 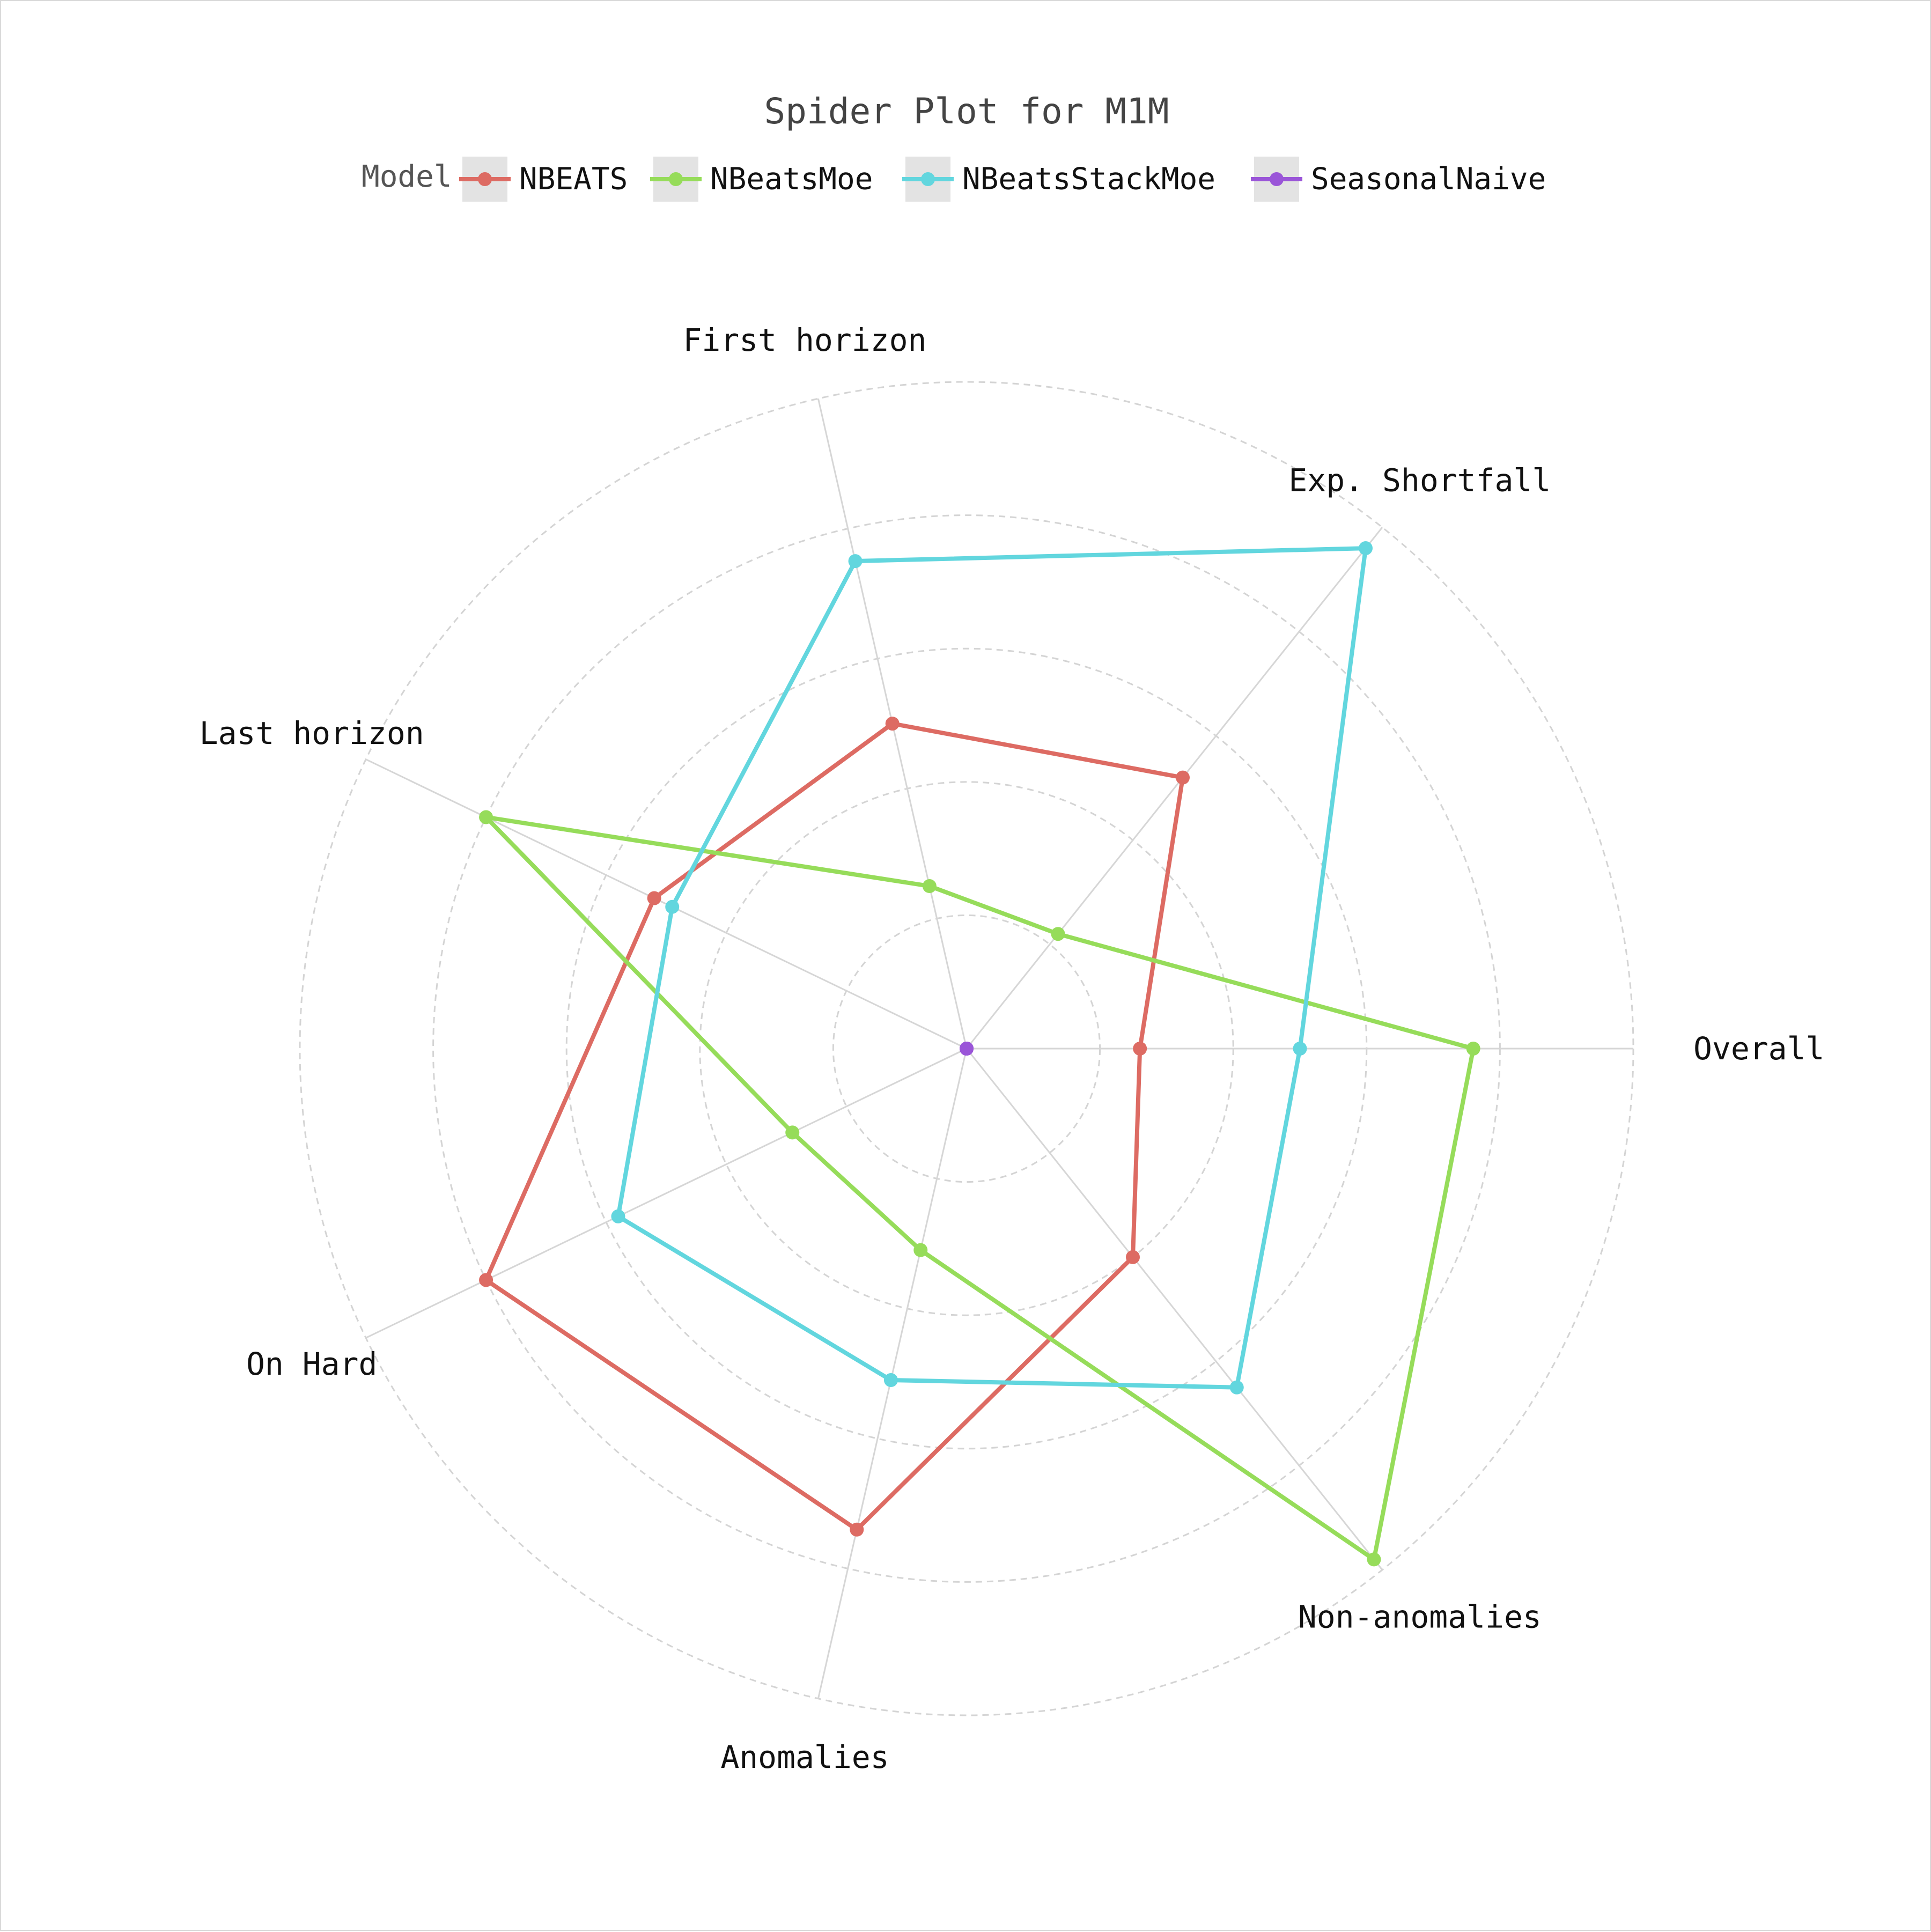 I want to click on axis-label: Non-anomalies, so click(x=1420, y=1616).